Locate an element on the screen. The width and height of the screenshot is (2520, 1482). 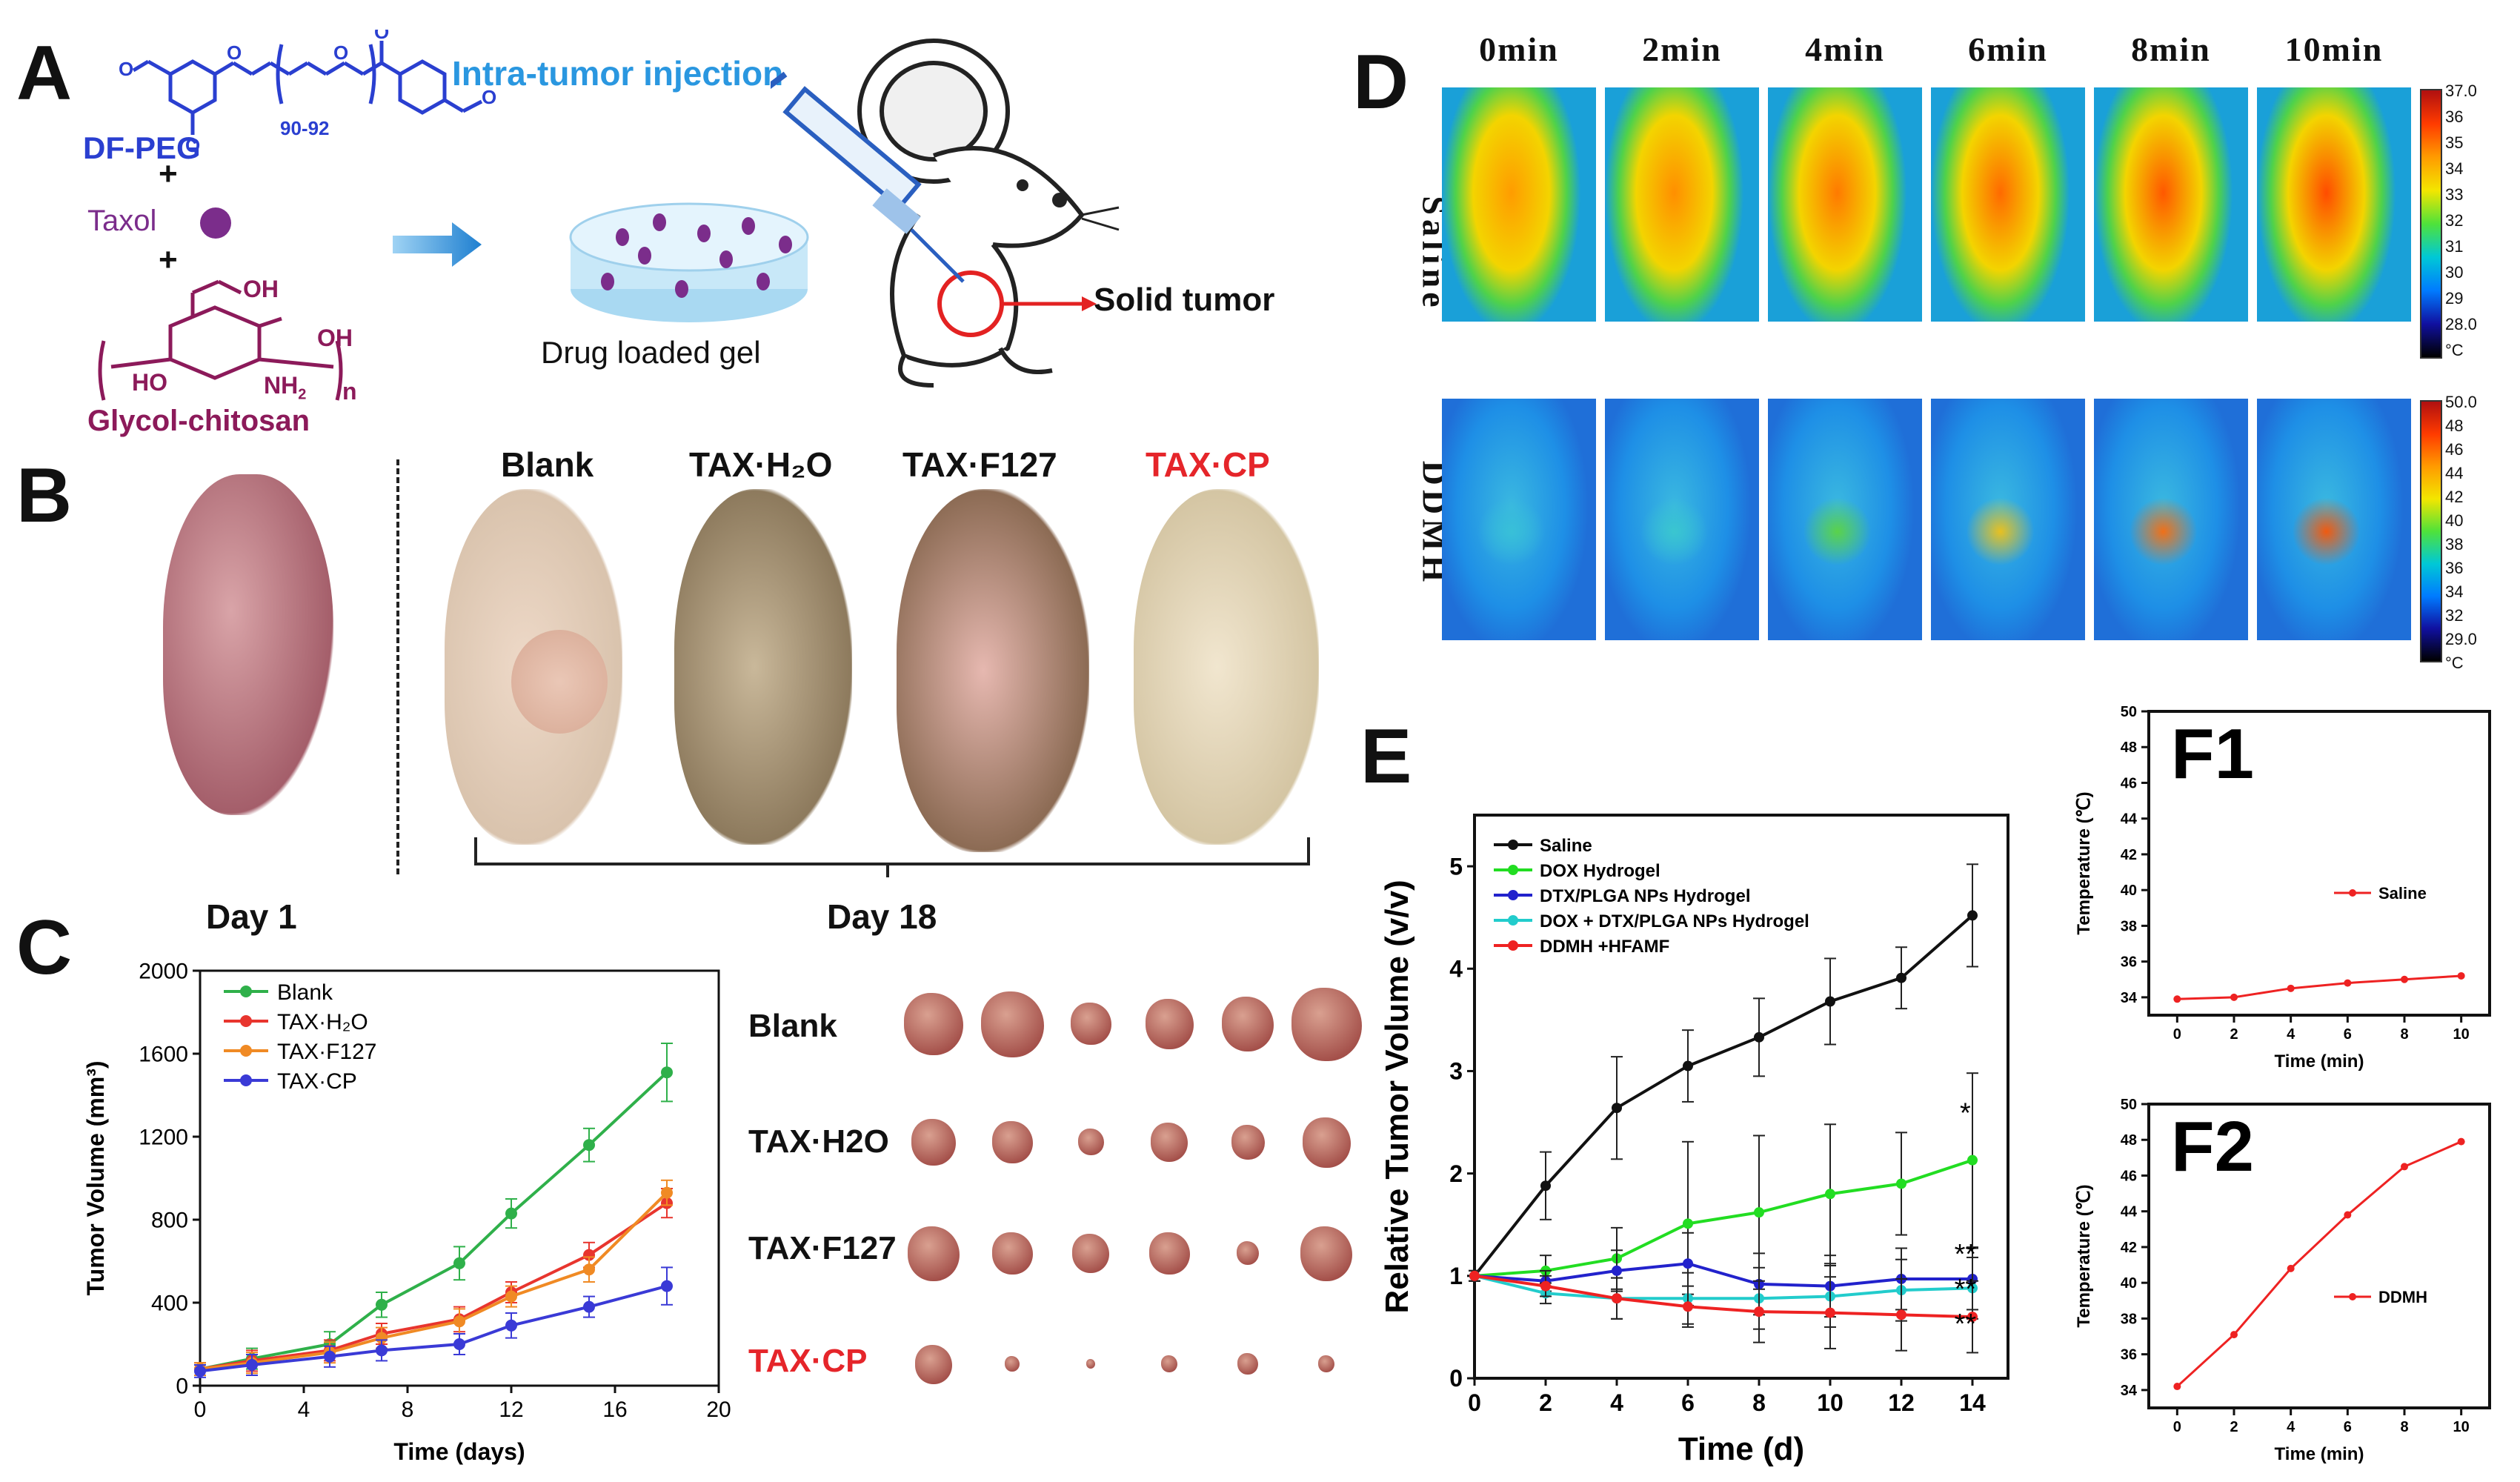
solid-tumor-label: Solid tumor is located at coordinates (1184, 300).